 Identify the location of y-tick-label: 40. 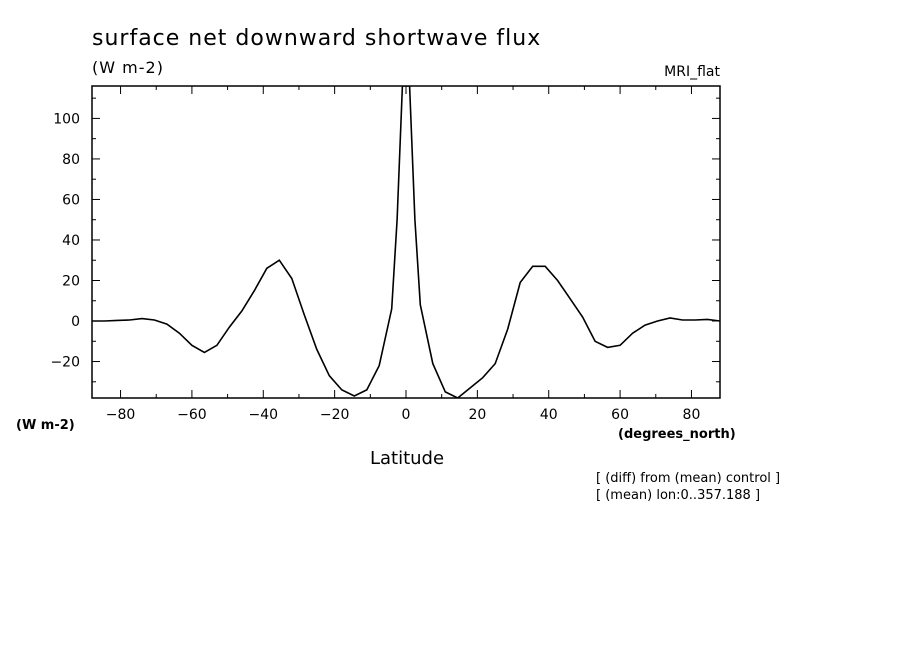
(71, 241).